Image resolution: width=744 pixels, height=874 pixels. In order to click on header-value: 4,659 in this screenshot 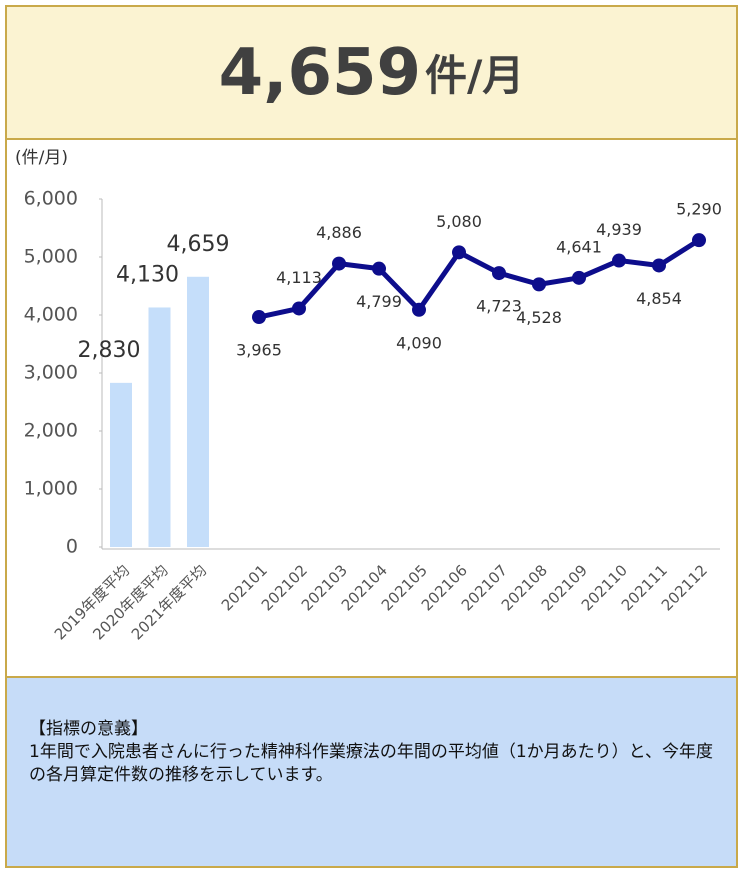, I will do `click(320, 72)`.